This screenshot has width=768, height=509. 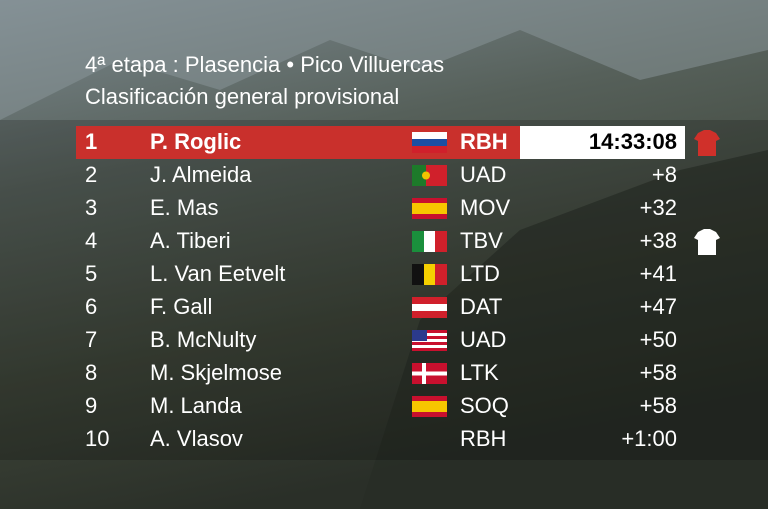 I want to click on rider-name: A. Vlasov, so click(x=196, y=438).